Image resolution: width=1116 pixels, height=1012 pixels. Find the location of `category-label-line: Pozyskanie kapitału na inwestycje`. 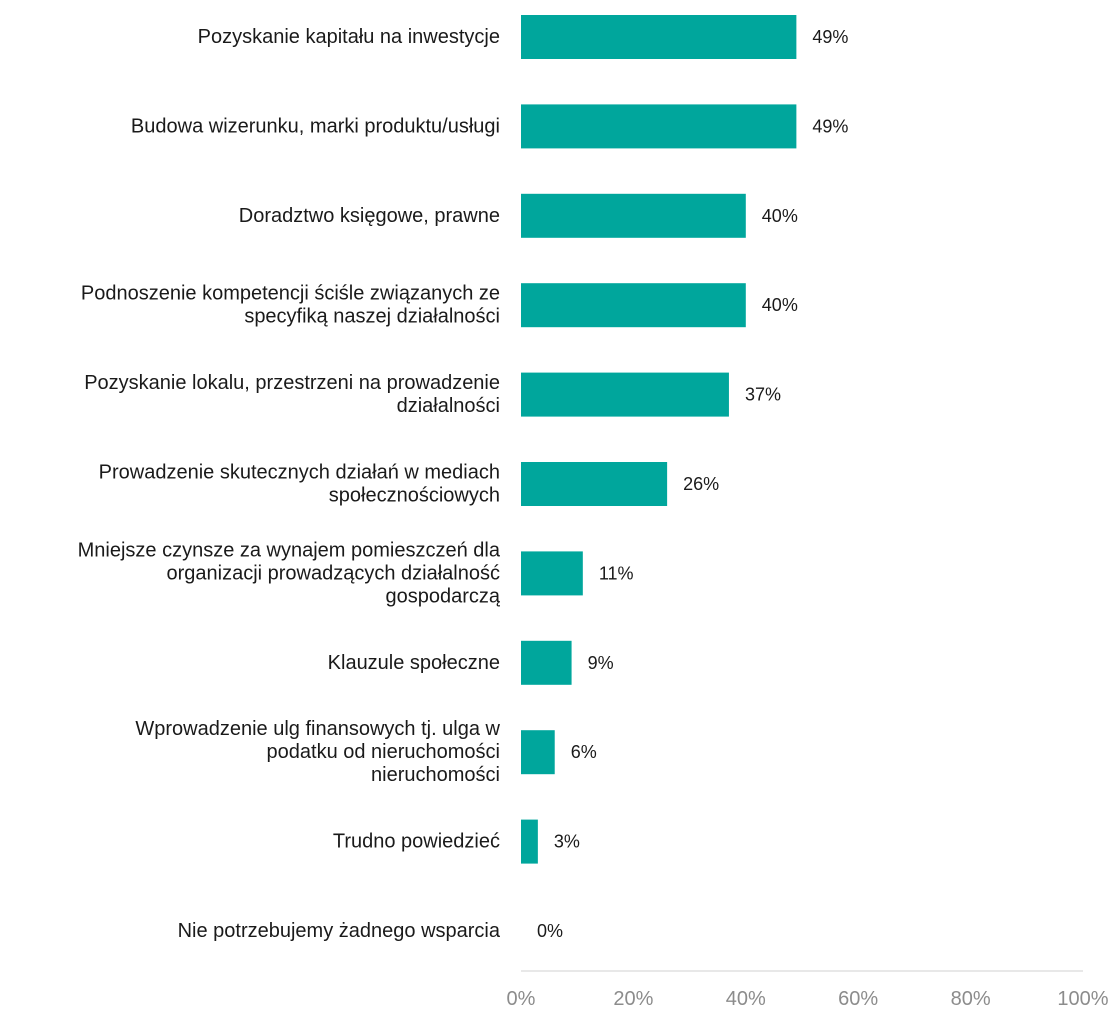

category-label-line: Pozyskanie kapitału na inwestycje is located at coordinates (349, 37).